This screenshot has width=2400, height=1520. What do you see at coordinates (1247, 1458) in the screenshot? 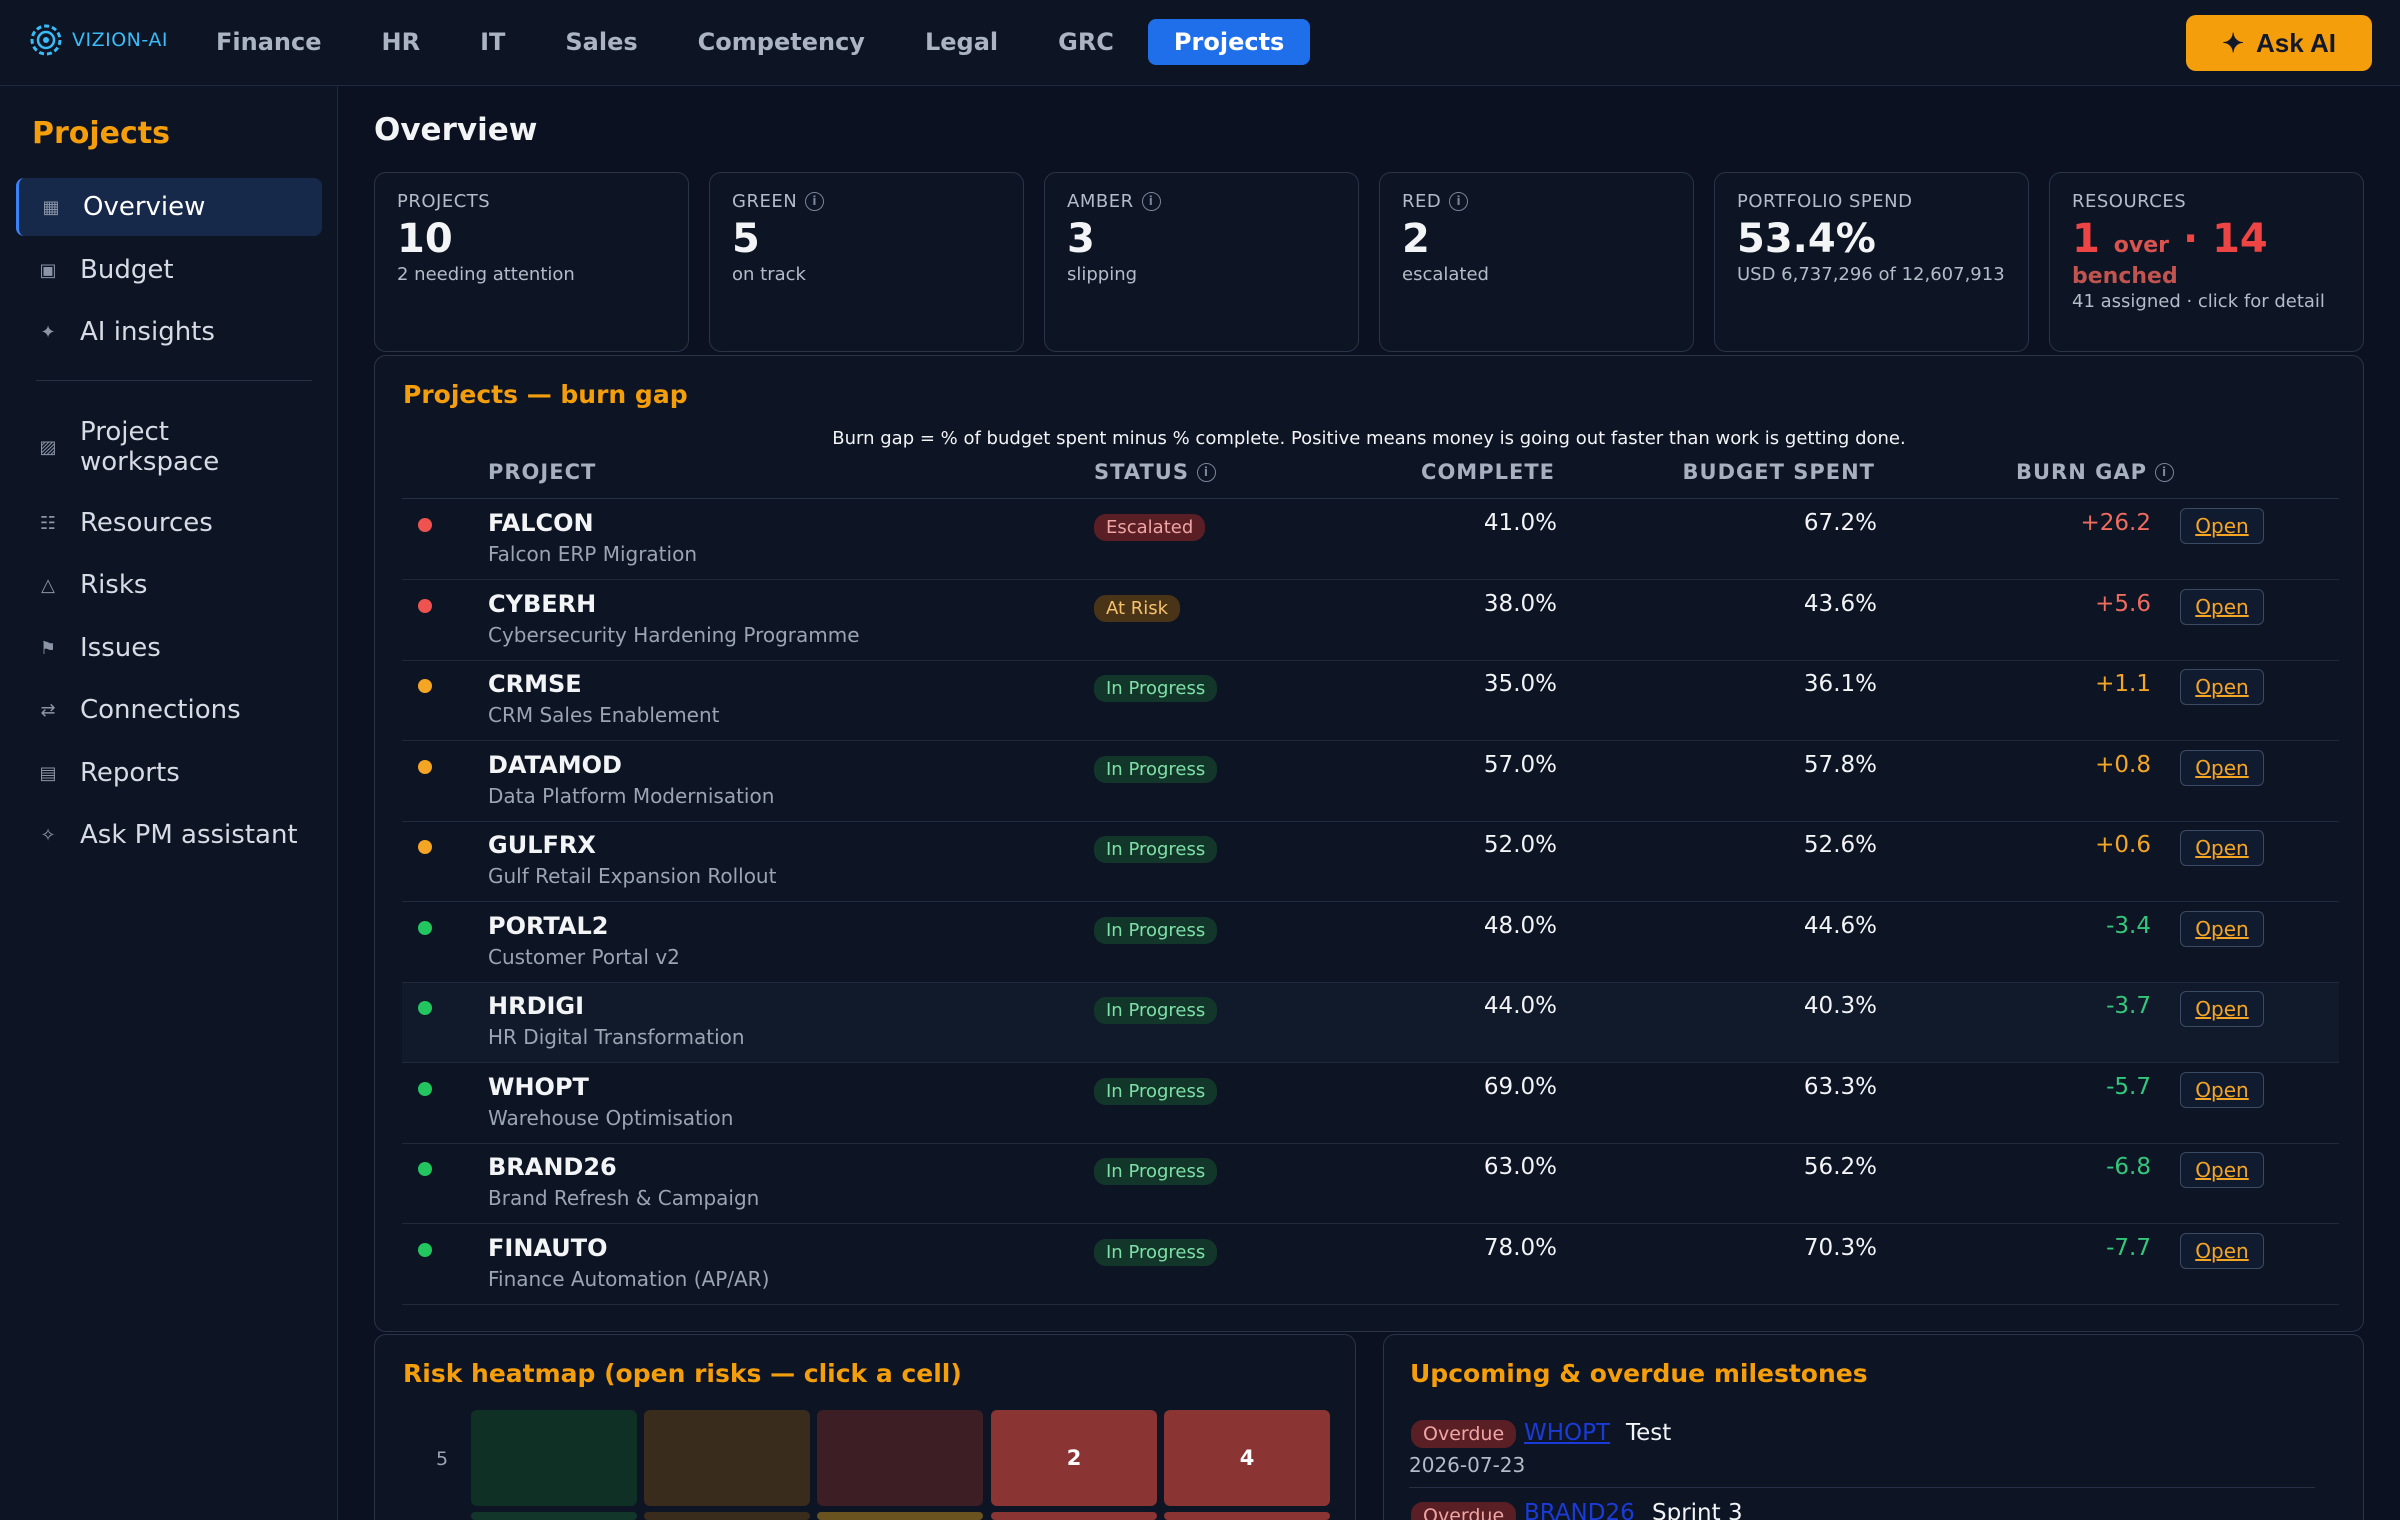
I see `heatmap-cell: 4` at bounding box center [1247, 1458].